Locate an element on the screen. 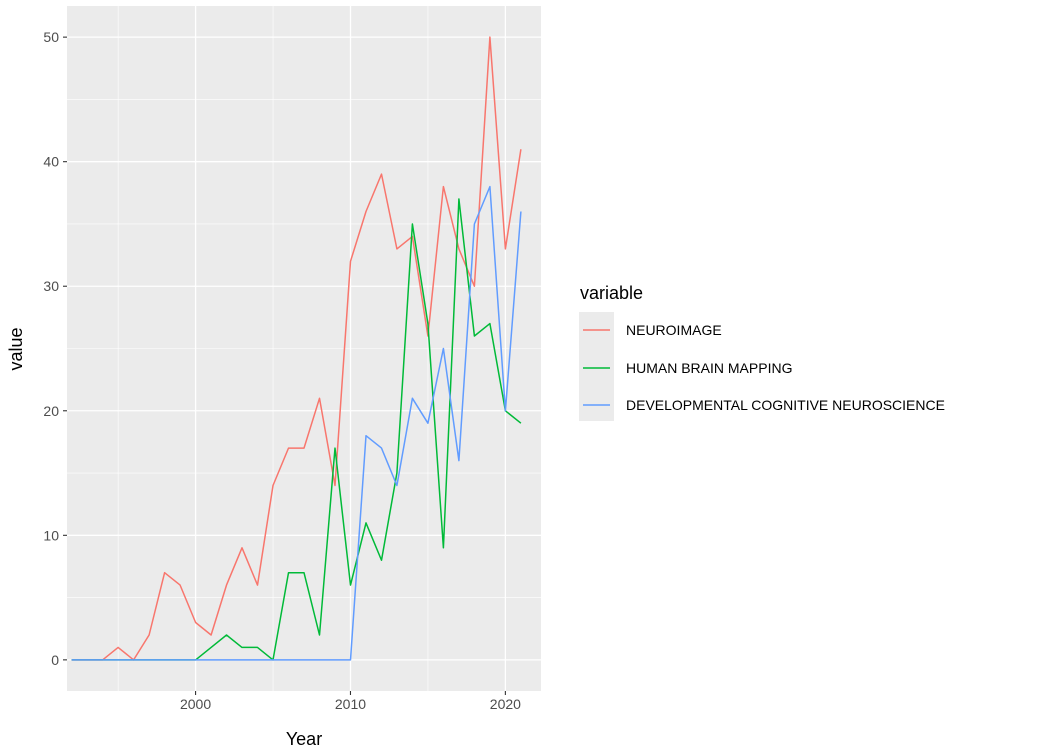  x-tick-label: 2000 is located at coordinates (195, 704).